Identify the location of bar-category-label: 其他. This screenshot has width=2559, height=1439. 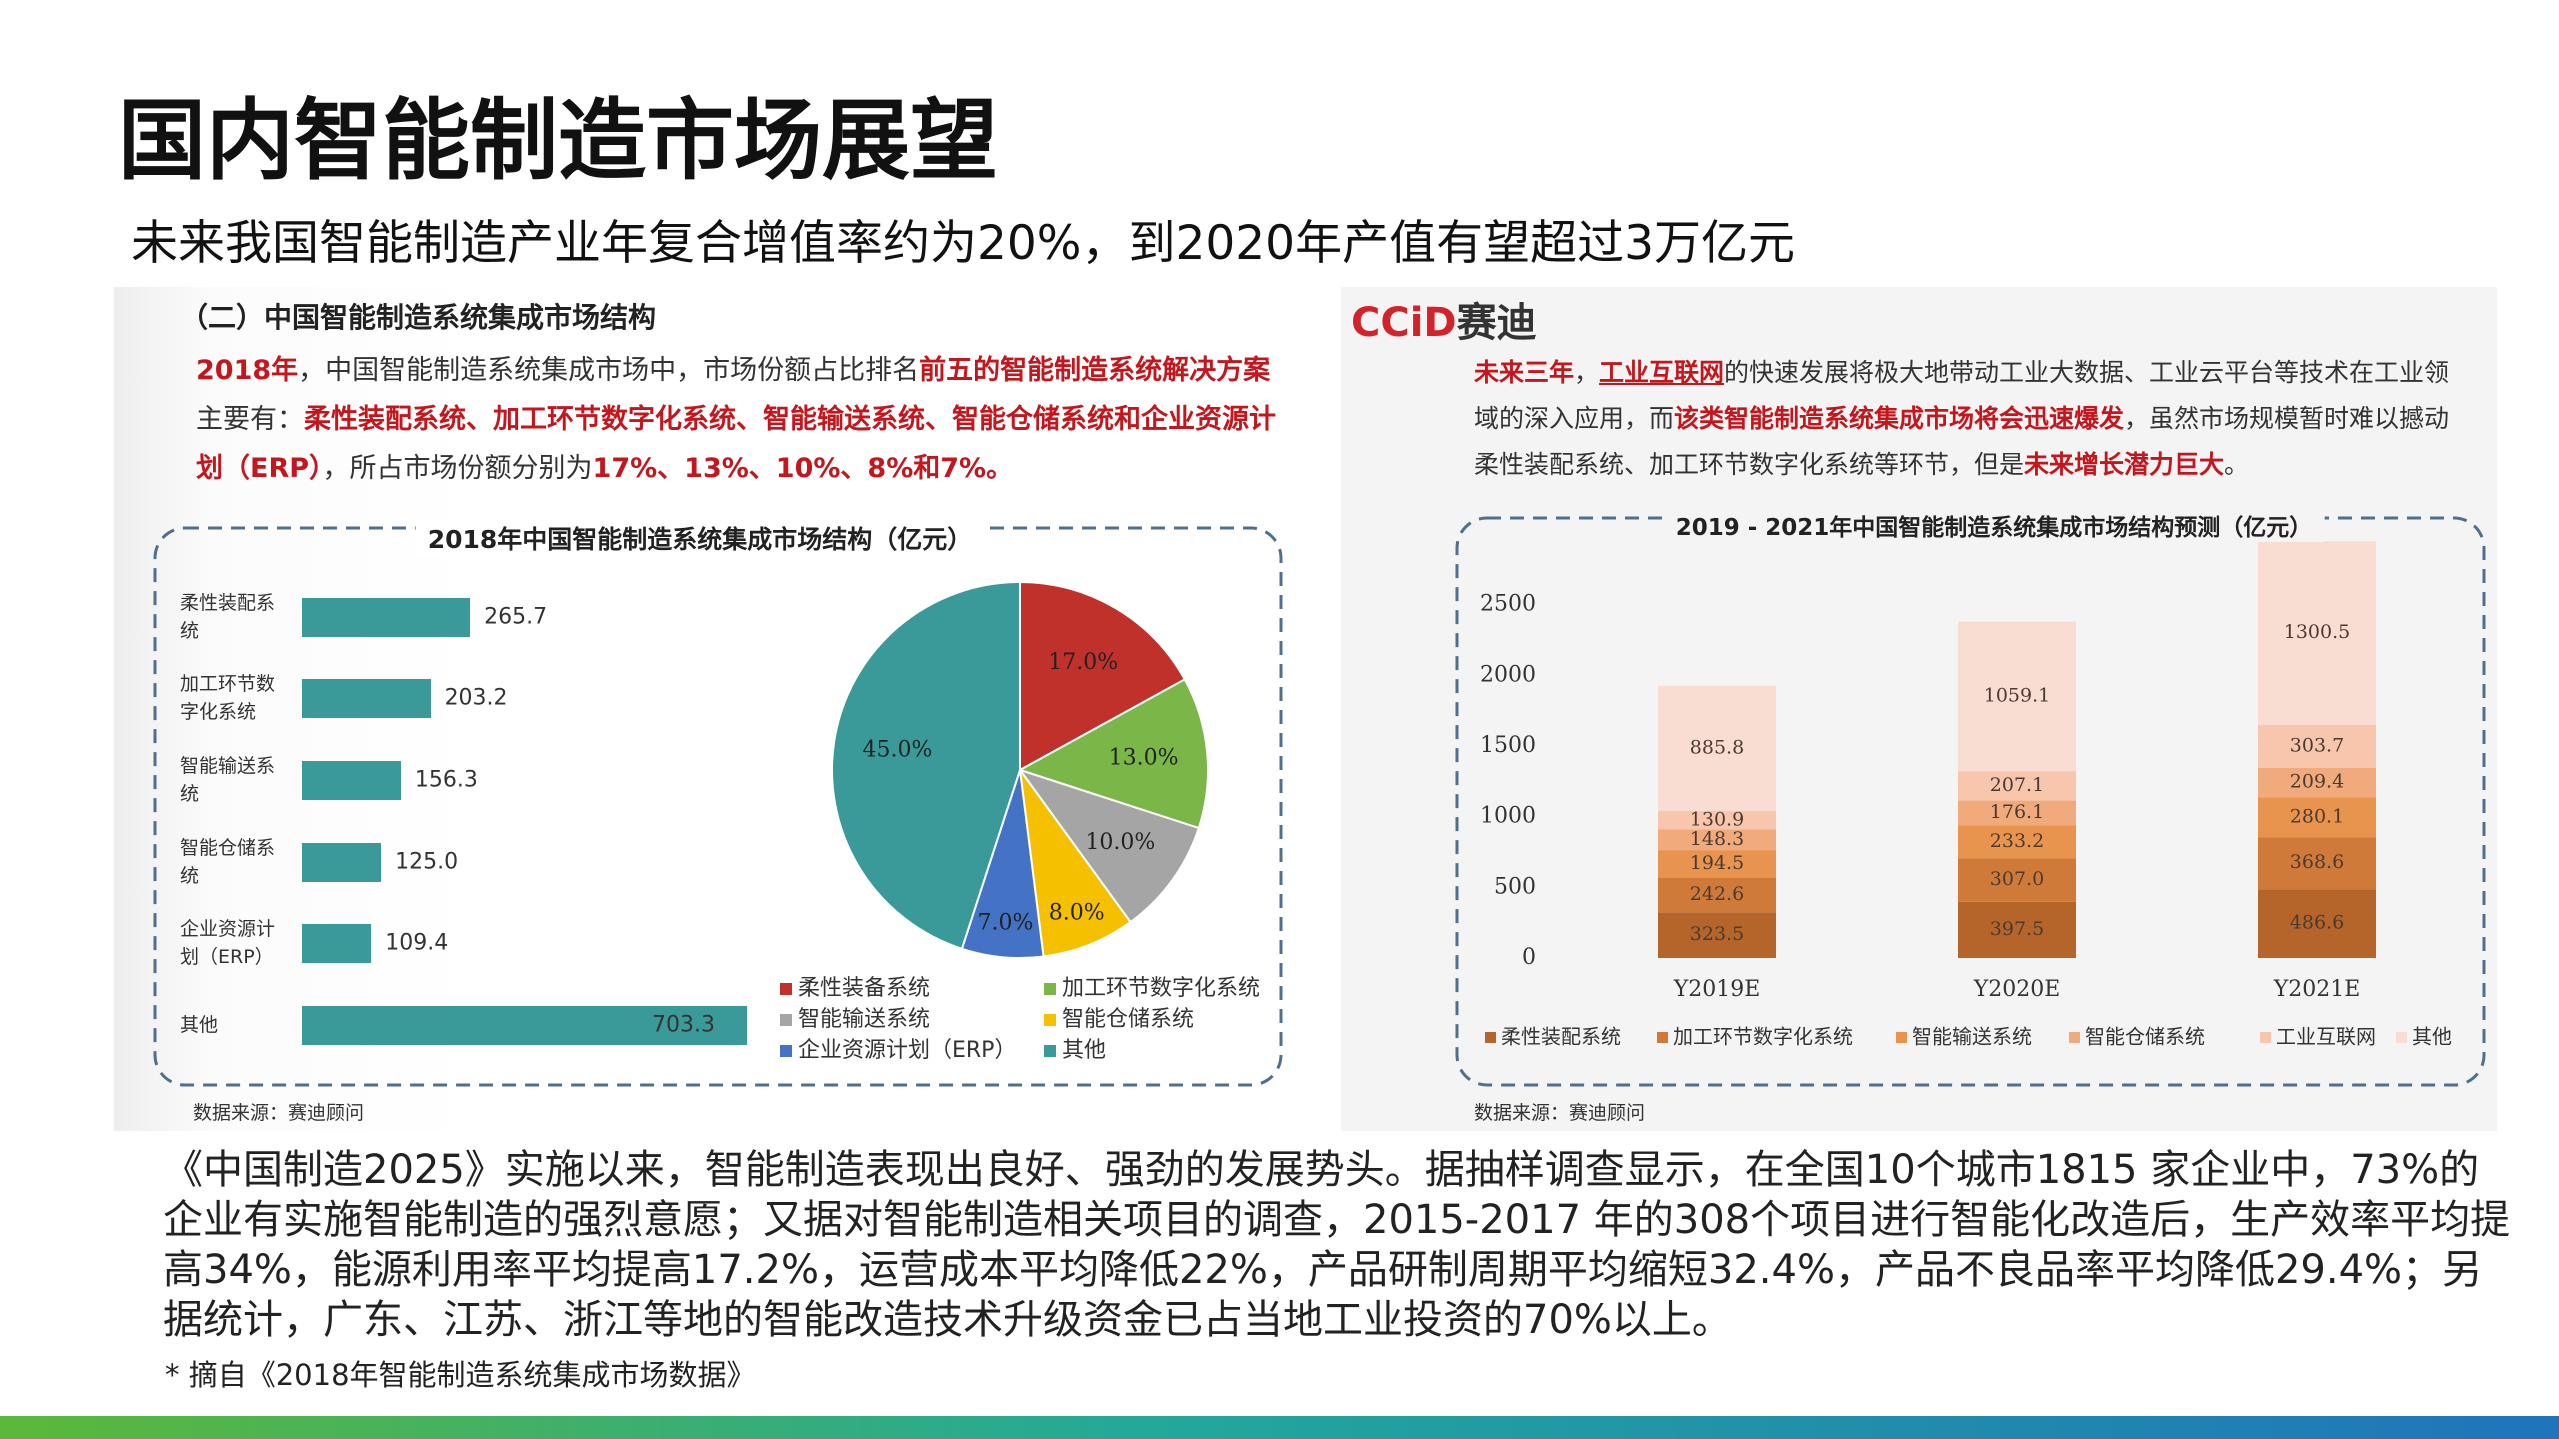
(199, 1025).